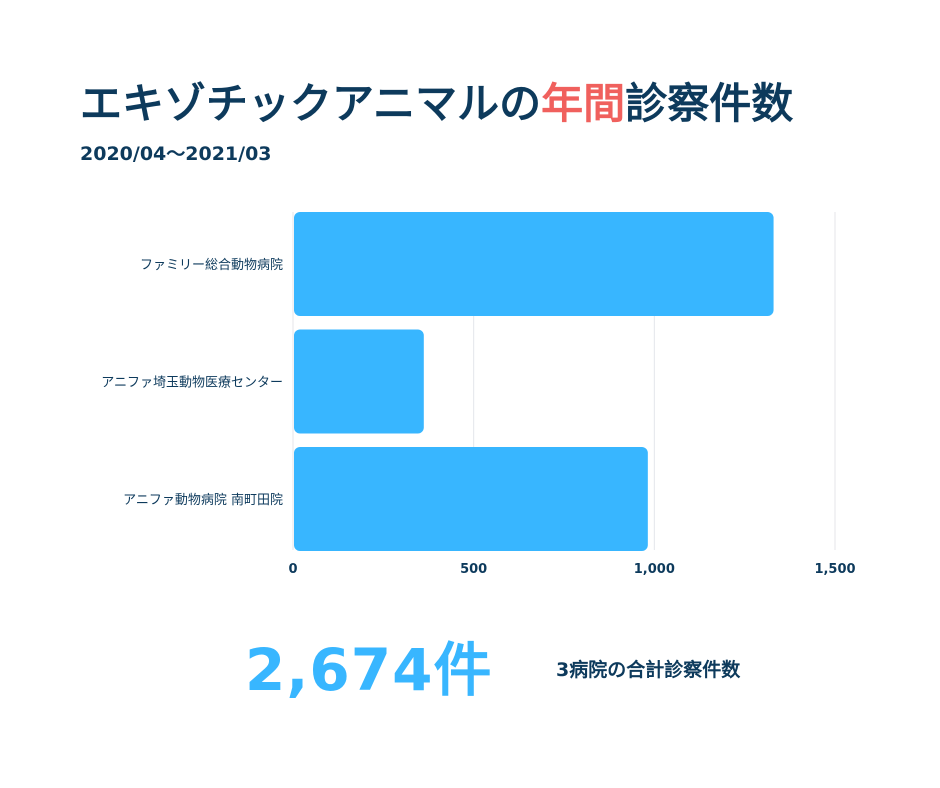  Describe the element at coordinates (176, 154) in the screenshot. I see `date-range: 2020/04〜2021/03` at that location.